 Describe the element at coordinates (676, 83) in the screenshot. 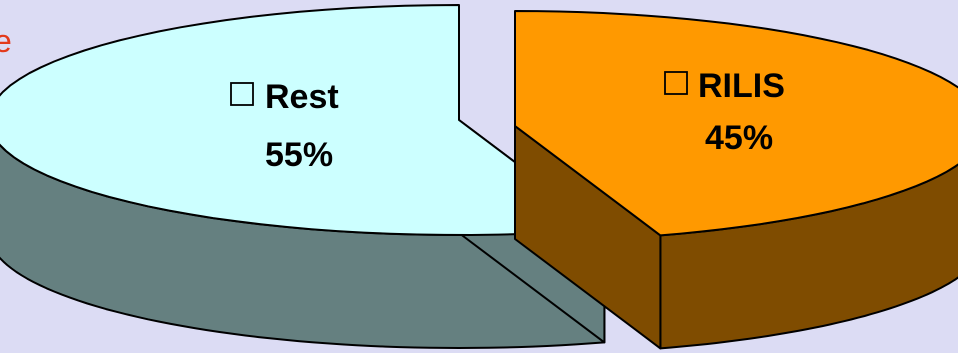

I see `slice-rilis-legend-box` at that location.